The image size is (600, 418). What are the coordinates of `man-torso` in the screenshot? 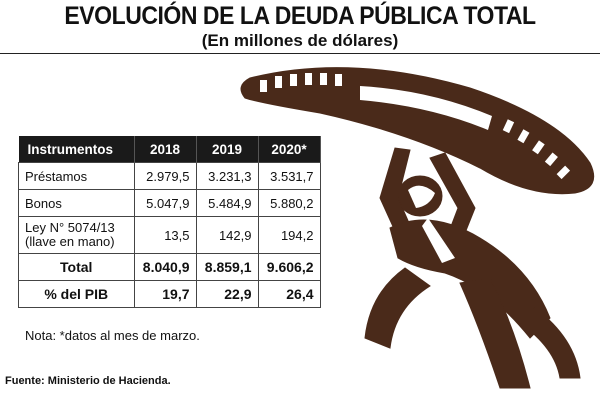 It's located at (470, 279).